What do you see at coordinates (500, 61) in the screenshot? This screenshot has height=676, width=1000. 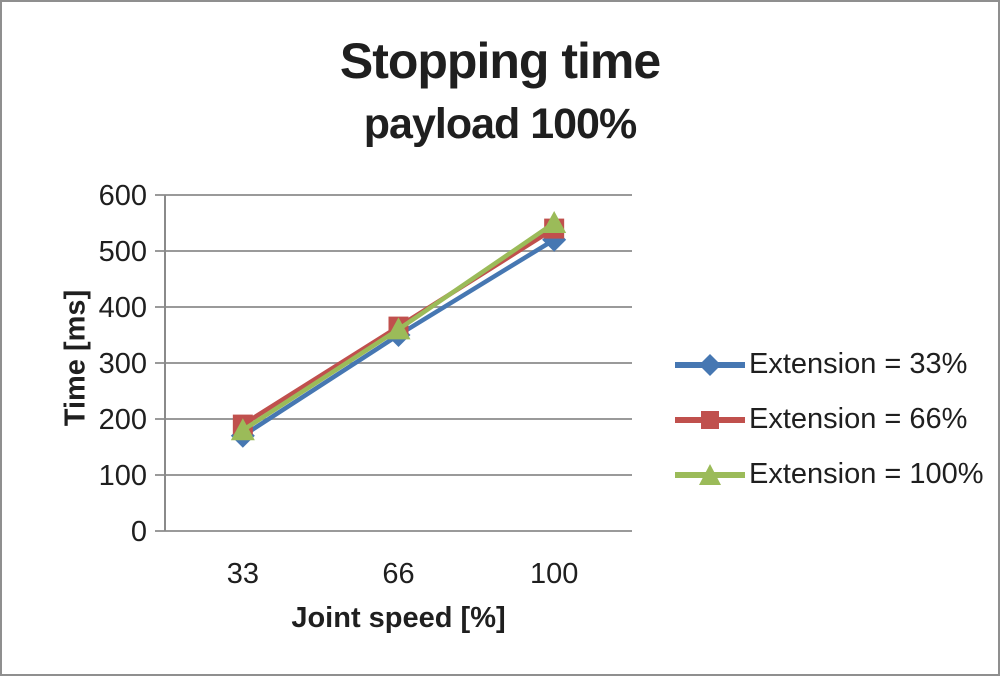 I see `chart-title: Stopping time` at bounding box center [500, 61].